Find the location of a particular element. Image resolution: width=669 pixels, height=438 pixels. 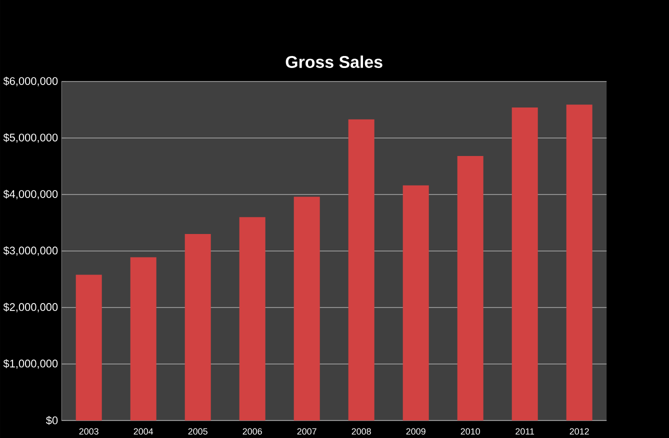

x-tick-label: 2004 is located at coordinates (144, 431).